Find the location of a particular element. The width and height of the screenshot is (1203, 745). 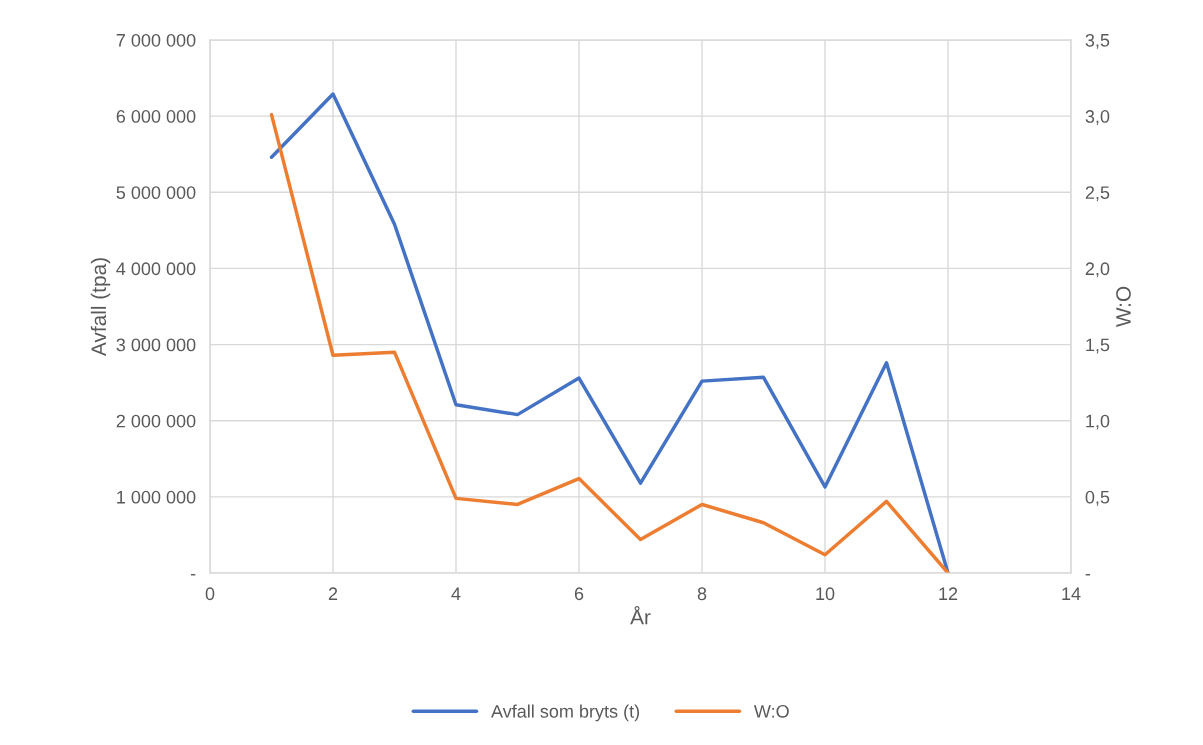

y-tick-label: 6 000 000 is located at coordinates (156, 116).